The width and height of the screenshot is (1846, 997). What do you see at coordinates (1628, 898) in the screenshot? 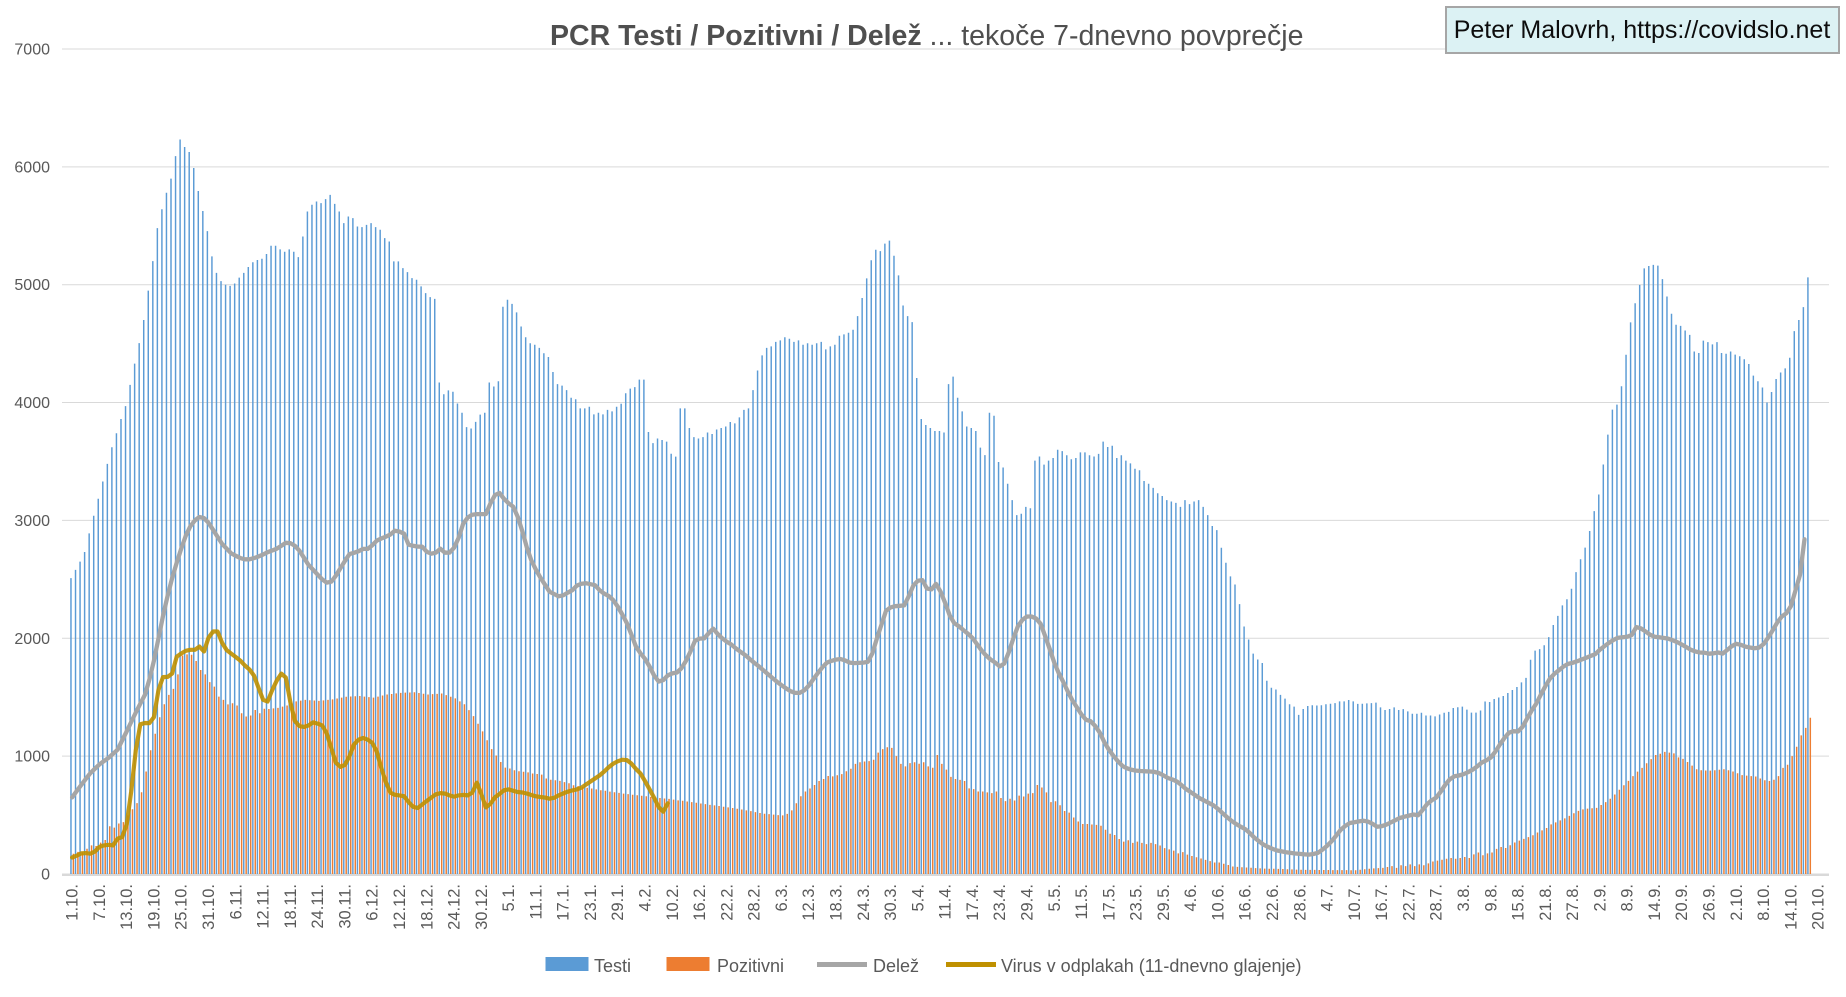
I see `svg-text: 8.9.` at bounding box center [1628, 898].